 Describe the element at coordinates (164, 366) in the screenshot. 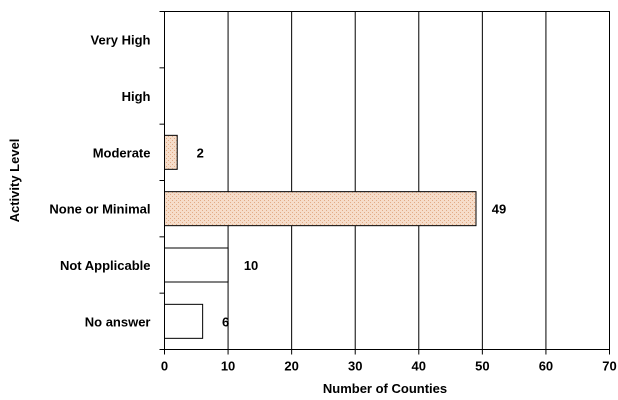

I see `x-tick-label: 0` at that location.